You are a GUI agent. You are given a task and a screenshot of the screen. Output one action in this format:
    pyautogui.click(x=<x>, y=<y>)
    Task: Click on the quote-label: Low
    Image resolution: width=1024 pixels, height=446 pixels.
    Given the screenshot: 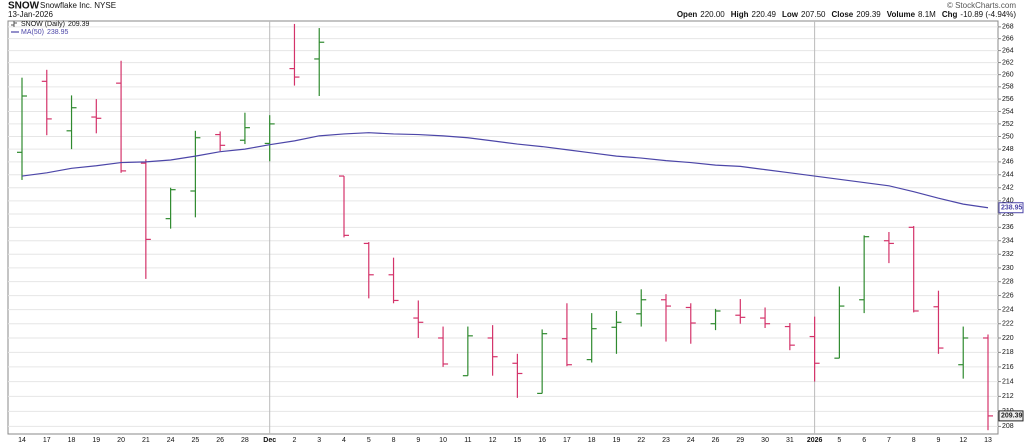 What is the action you would take?
    pyautogui.click(x=790, y=14)
    